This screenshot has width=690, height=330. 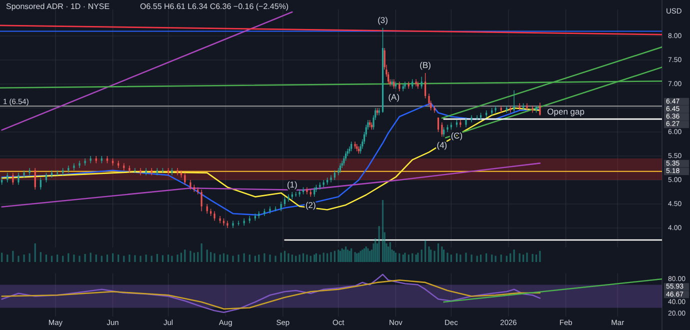 I want to click on chart-subtitle: O6.55 H6.61 L6.34 C6.36 −0.16 (−2.45%), so click(x=214, y=7).